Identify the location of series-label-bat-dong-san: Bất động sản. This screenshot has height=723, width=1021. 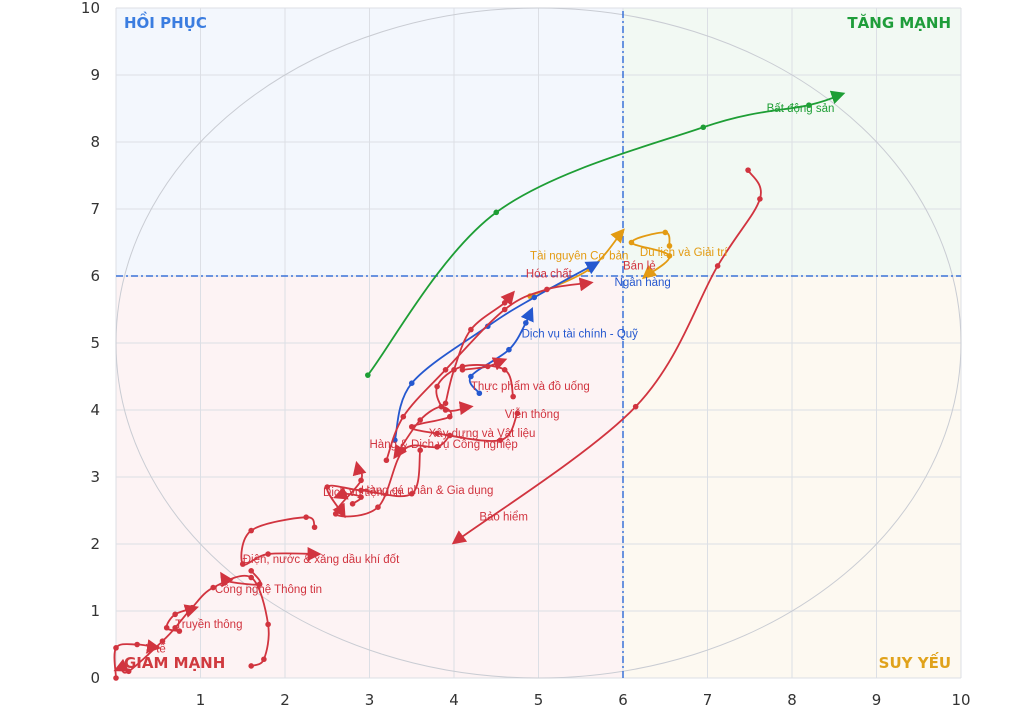
(801, 109).